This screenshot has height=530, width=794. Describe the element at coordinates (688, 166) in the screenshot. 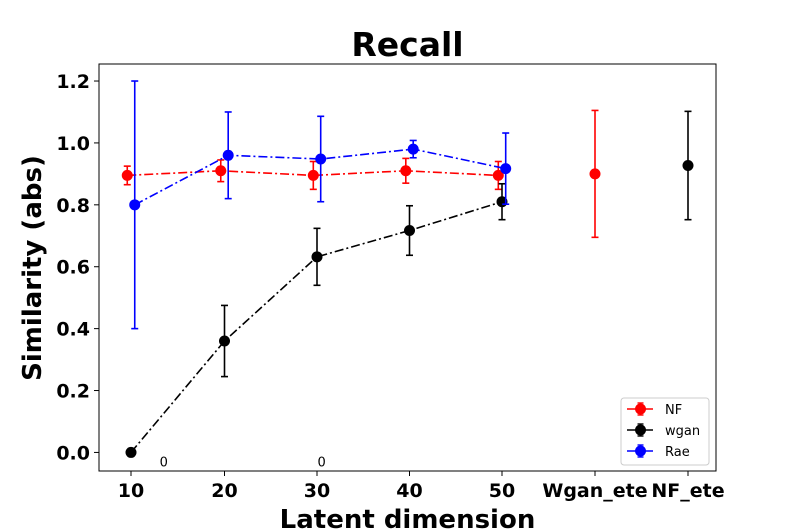

I see `NF_ete-point` at that location.